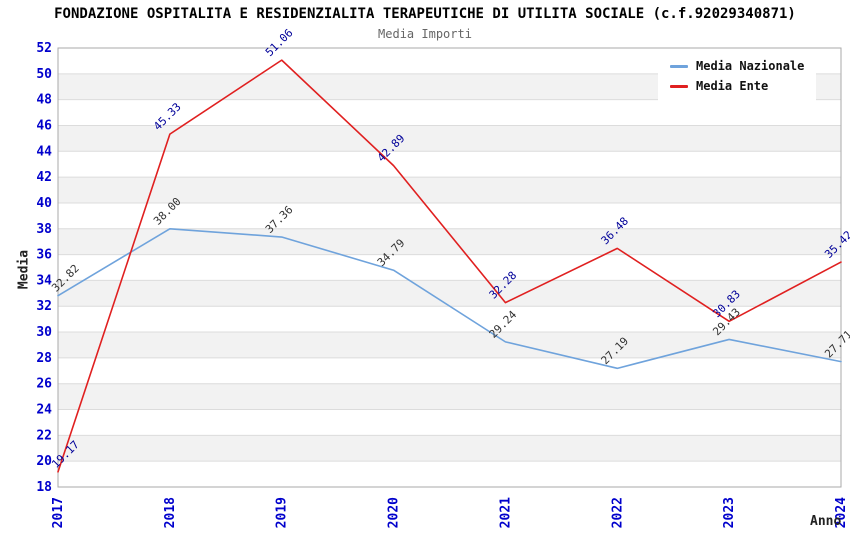  What do you see at coordinates (841, 512) in the screenshot?
I see `x-tick-label: 2024` at bounding box center [841, 512].